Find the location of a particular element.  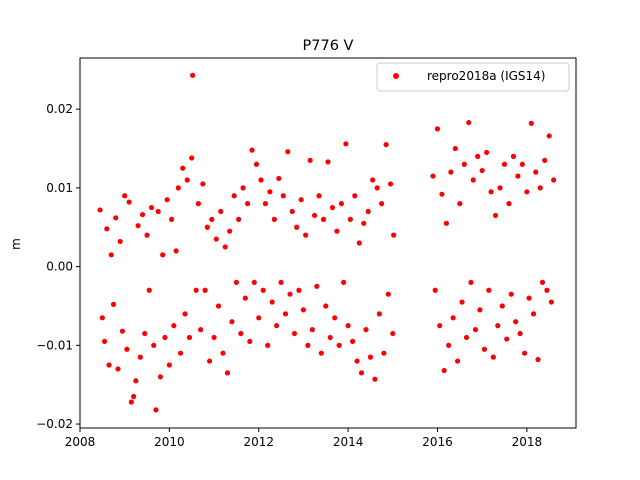

legend-box is located at coordinates (473, 77).